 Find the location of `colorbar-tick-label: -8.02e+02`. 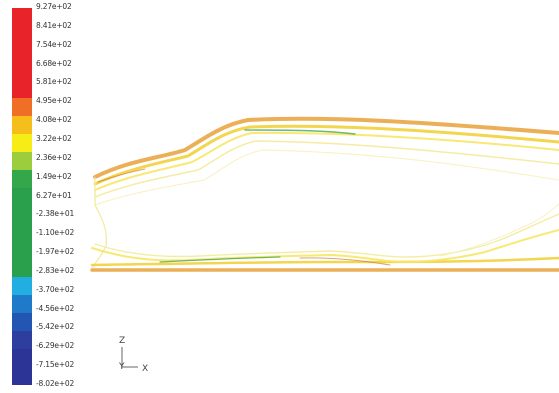

colorbar-tick-label: -8.02e+02 is located at coordinates (55, 383).